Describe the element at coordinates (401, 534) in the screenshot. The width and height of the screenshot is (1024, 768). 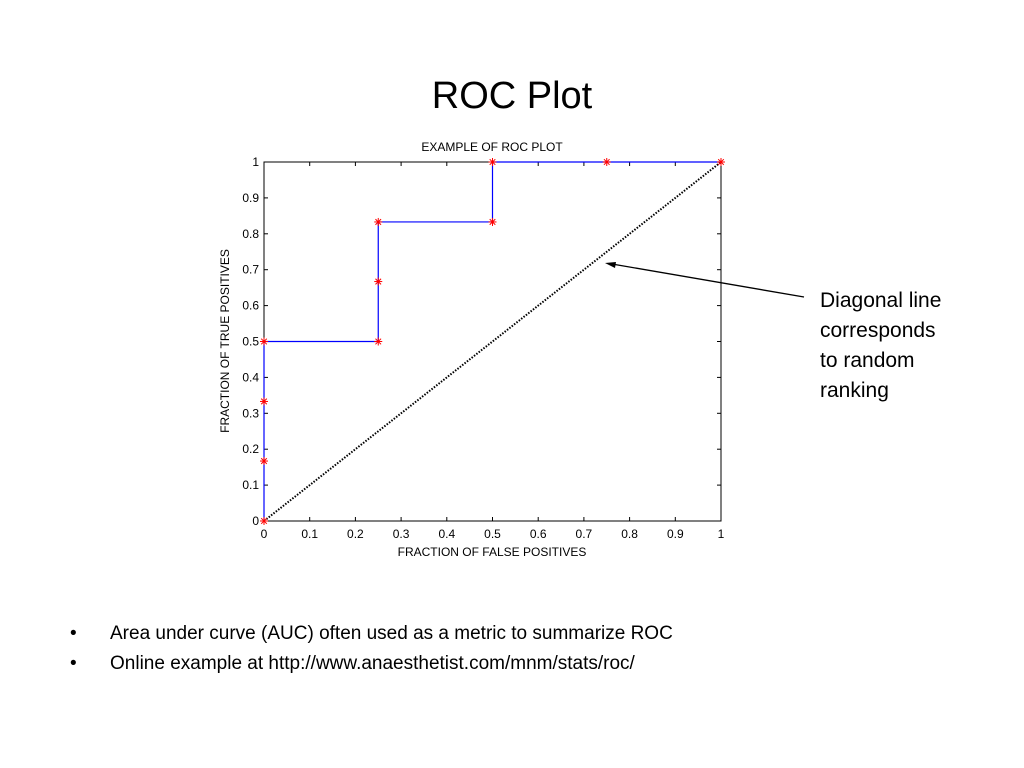
I see `x-tick-label: 0.3` at that location.